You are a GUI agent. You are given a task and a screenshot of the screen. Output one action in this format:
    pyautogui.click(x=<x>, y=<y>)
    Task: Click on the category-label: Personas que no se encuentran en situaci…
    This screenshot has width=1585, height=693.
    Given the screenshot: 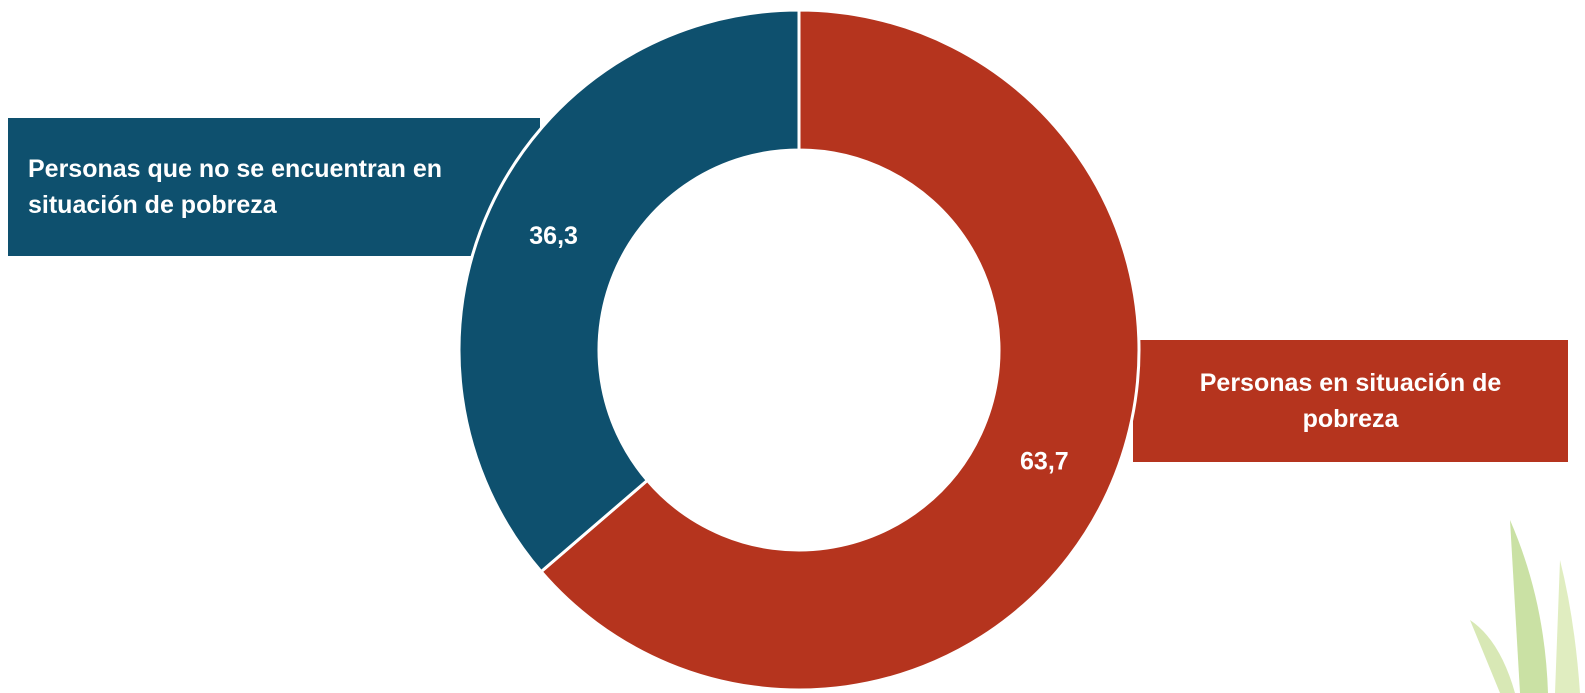 What is the action you would take?
    pyautogui.click(x=274, y=187)
    